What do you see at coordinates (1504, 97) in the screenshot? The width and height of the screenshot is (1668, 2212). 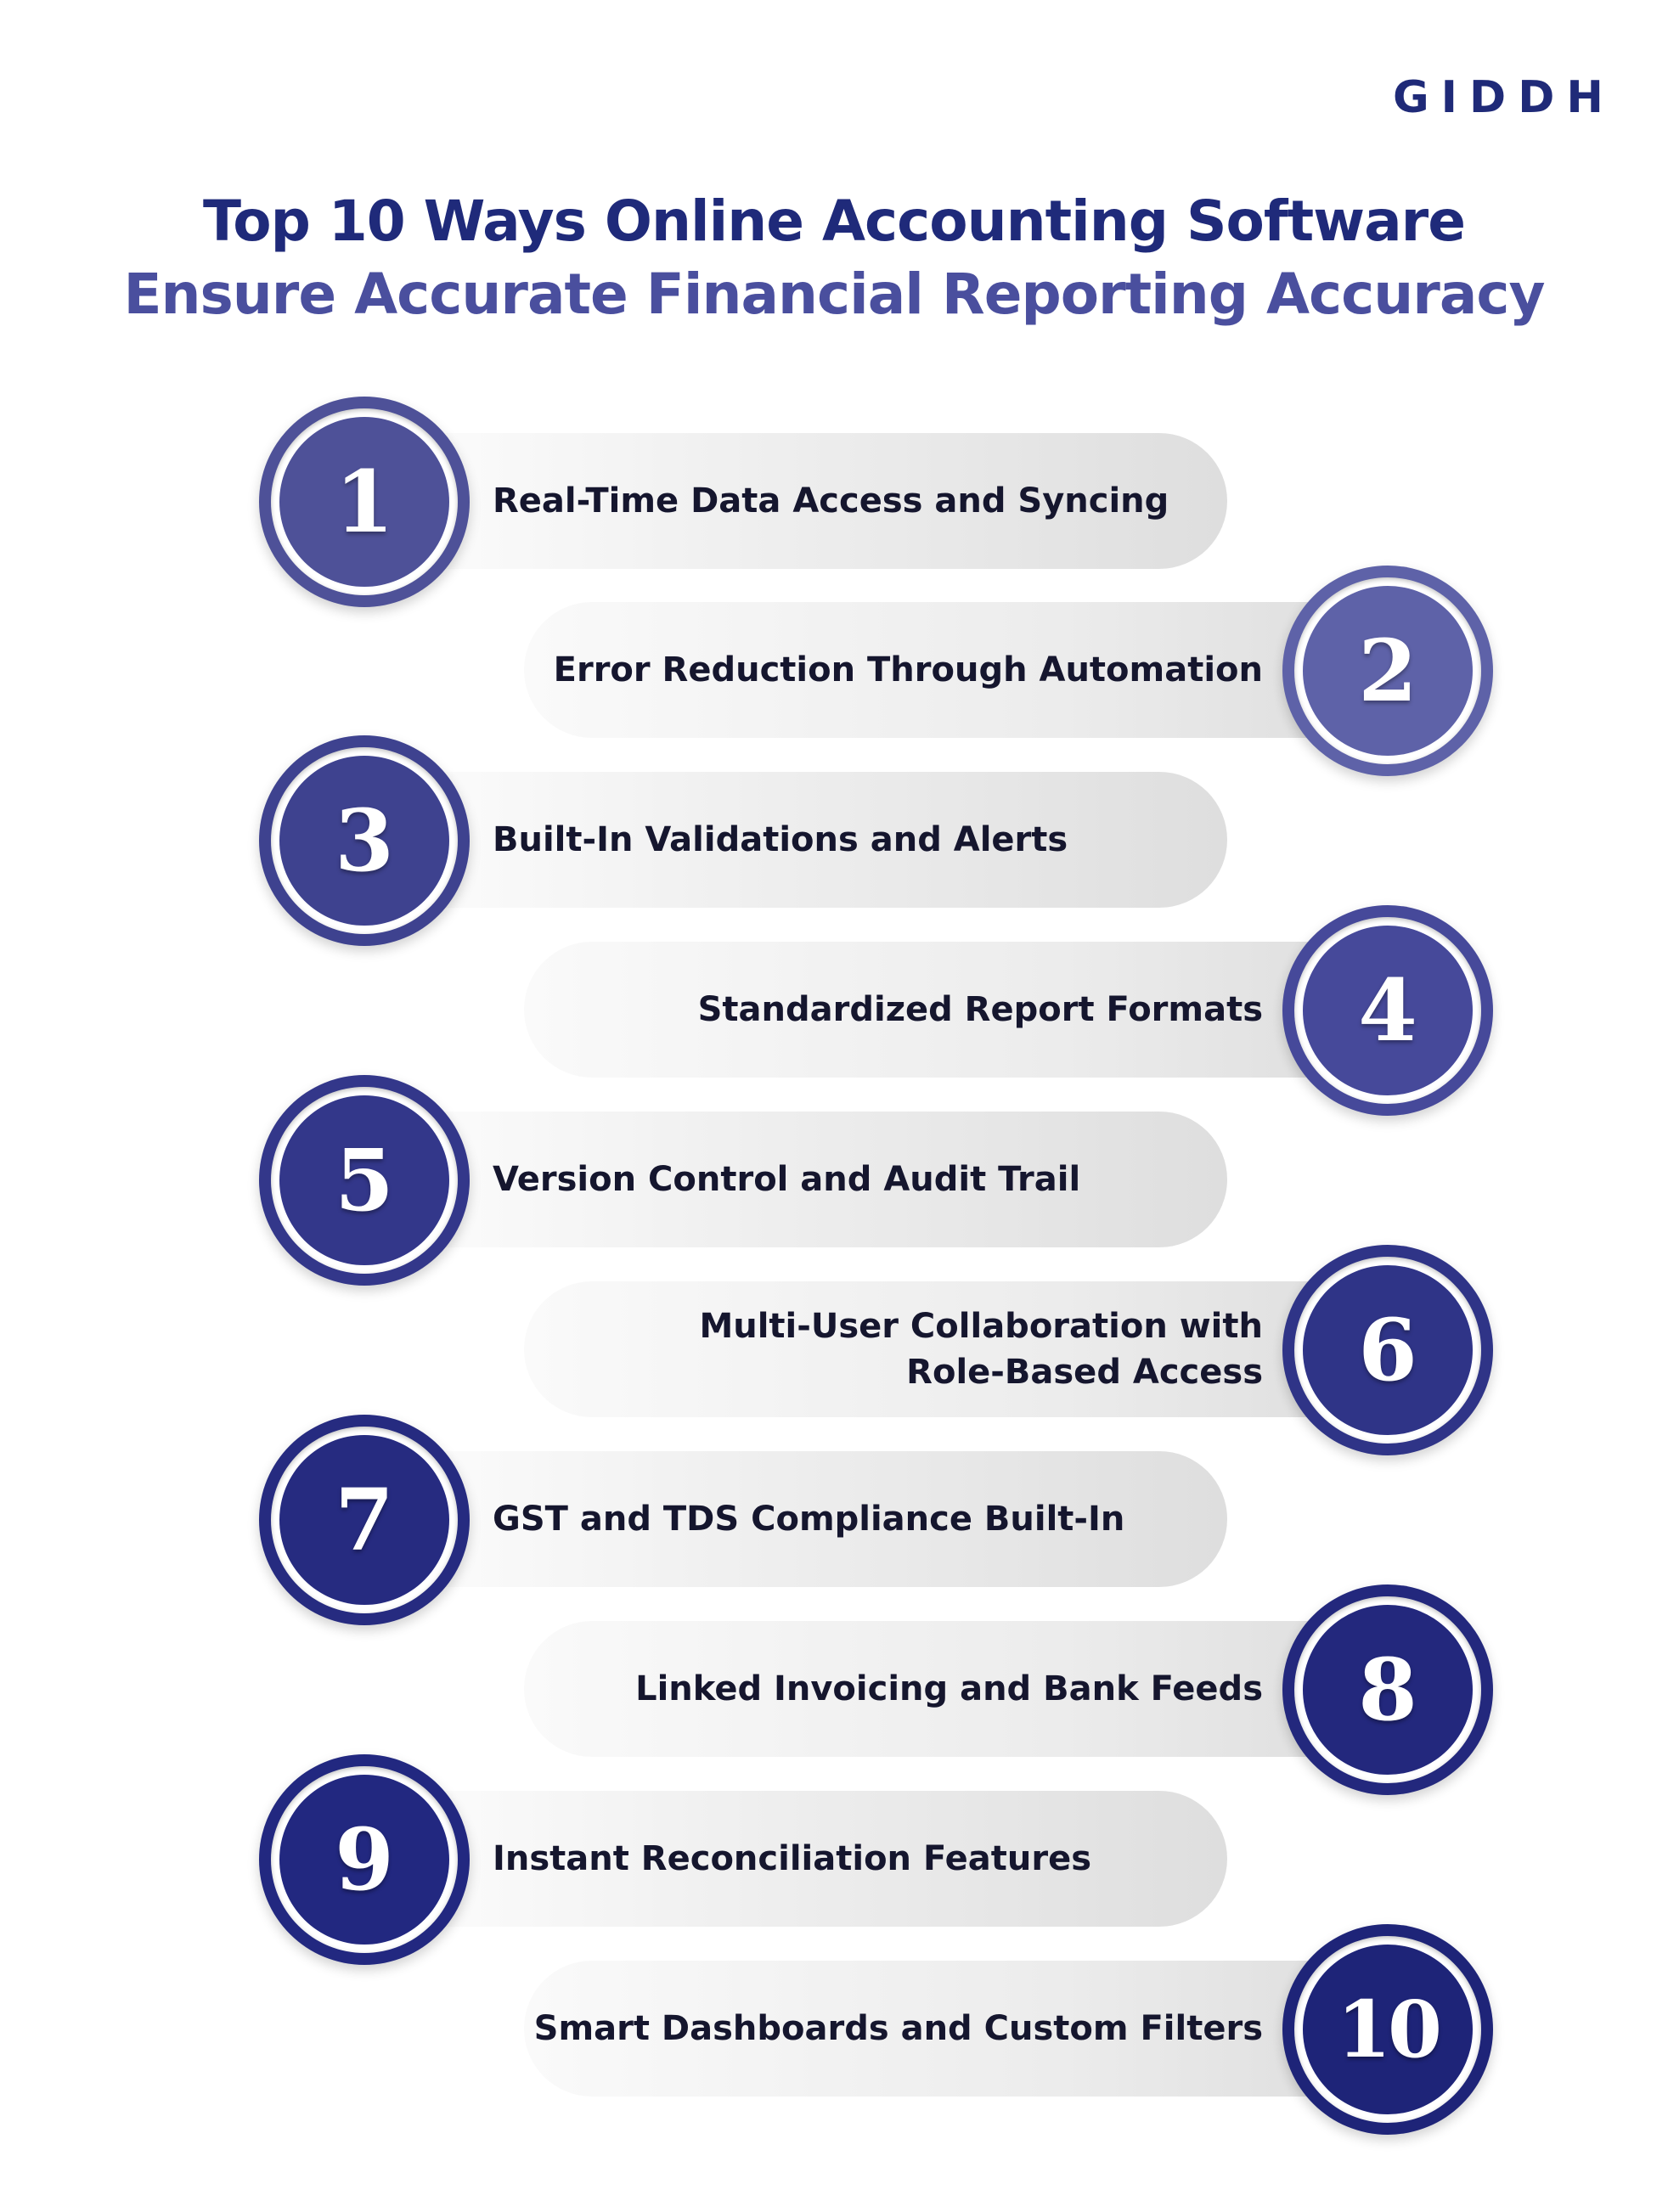 I see `giddh-logo: GIDDH` at bounding box center [1504, 97].